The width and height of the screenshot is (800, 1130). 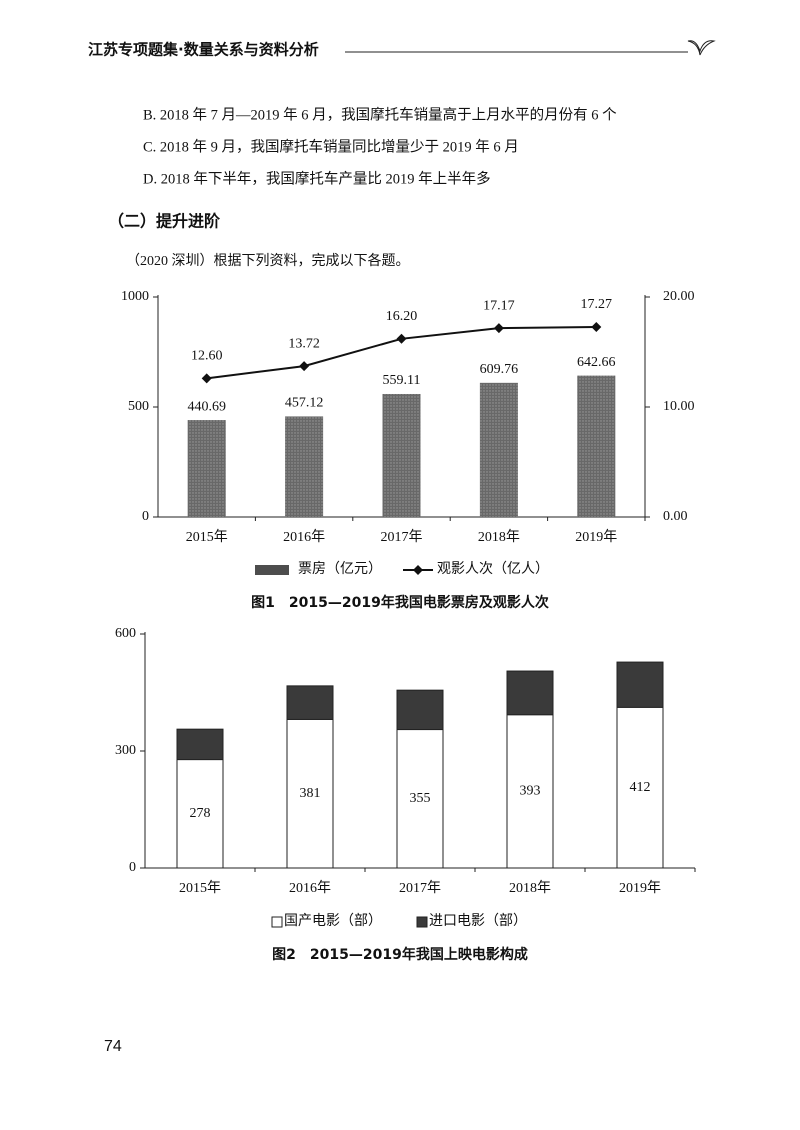 I want to click on y2-tick-label: 10.00, so click(x=679, y=406).